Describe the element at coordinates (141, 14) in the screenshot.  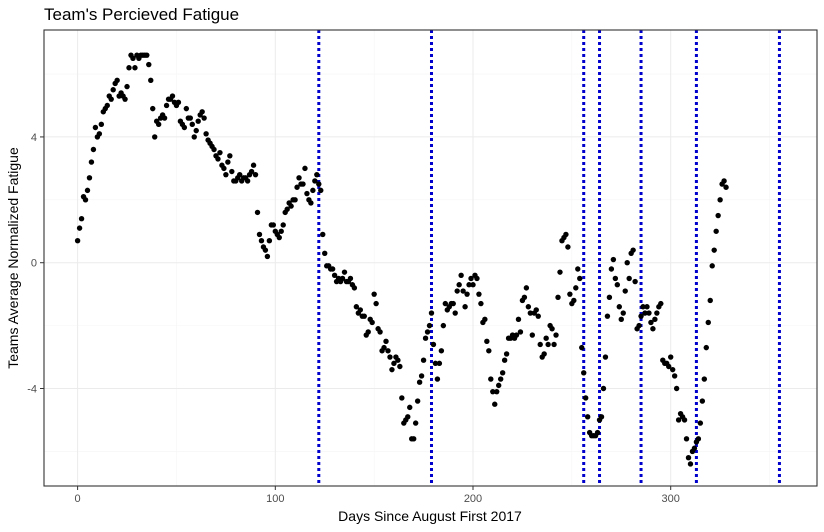
I see `chart-title: Team's Percieved Fatigue` at that location.